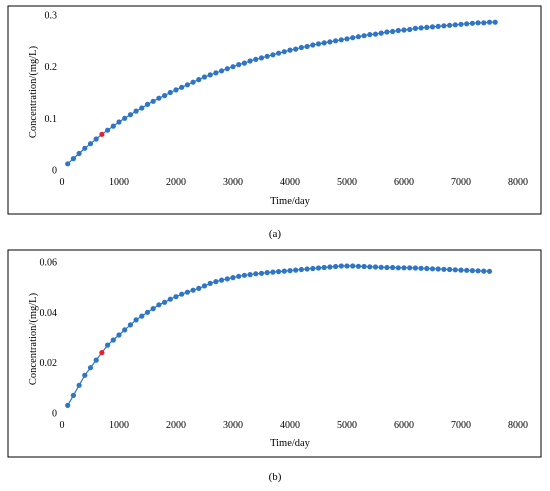 This screenshot has width=550, height=491. Describe the element at coordinates (176, 182) in the screenshot. I see `chart-a-xtick-label: 2000` at that location.